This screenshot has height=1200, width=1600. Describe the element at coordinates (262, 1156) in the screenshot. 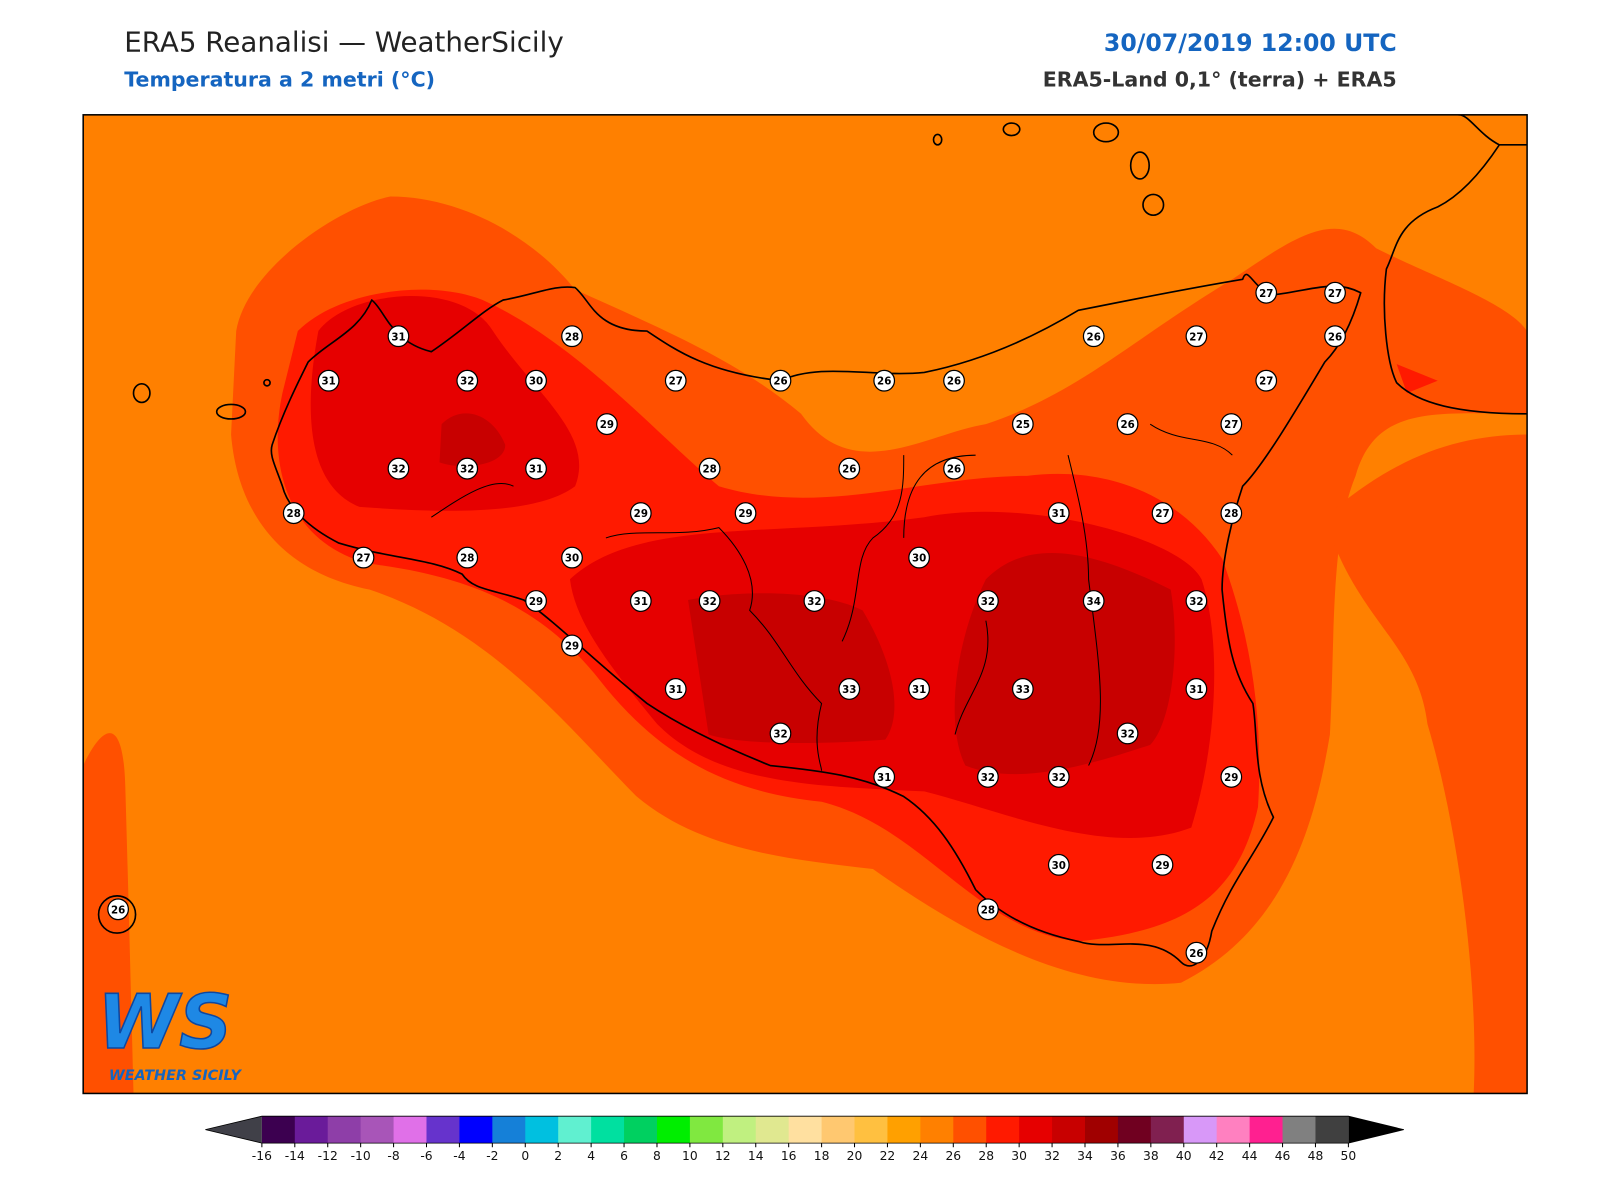

I see `colorbar-tick-label: -16` at that location.